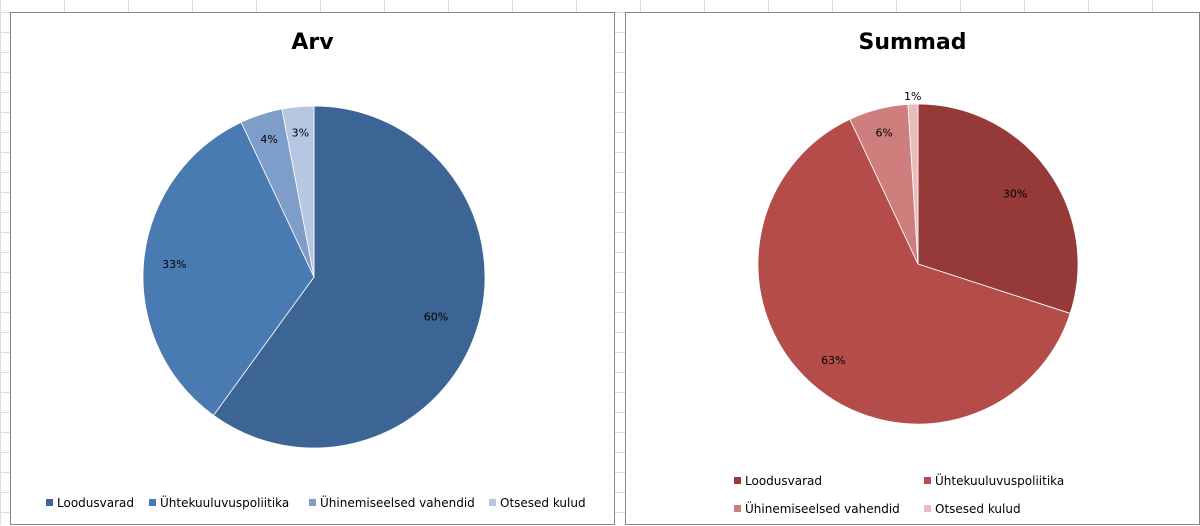  What do you see at coordinates (833, 360) in the screenshot?
I see `data-label: 63%` at bounding box center [833, 360].